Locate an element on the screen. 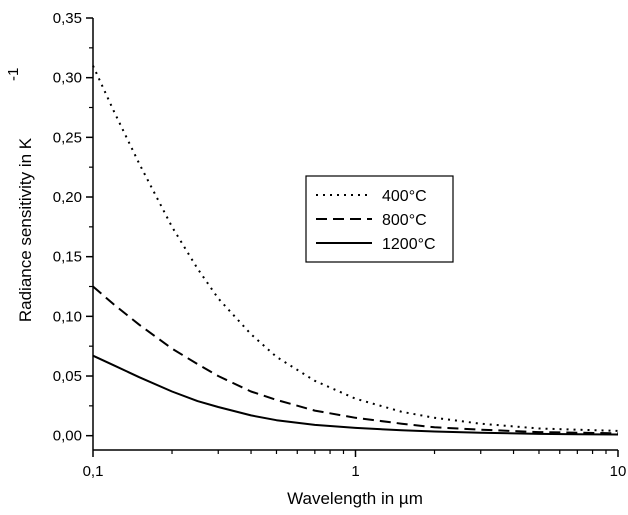  y-tick-label: 0,20 is located at coordinates (67, 197).